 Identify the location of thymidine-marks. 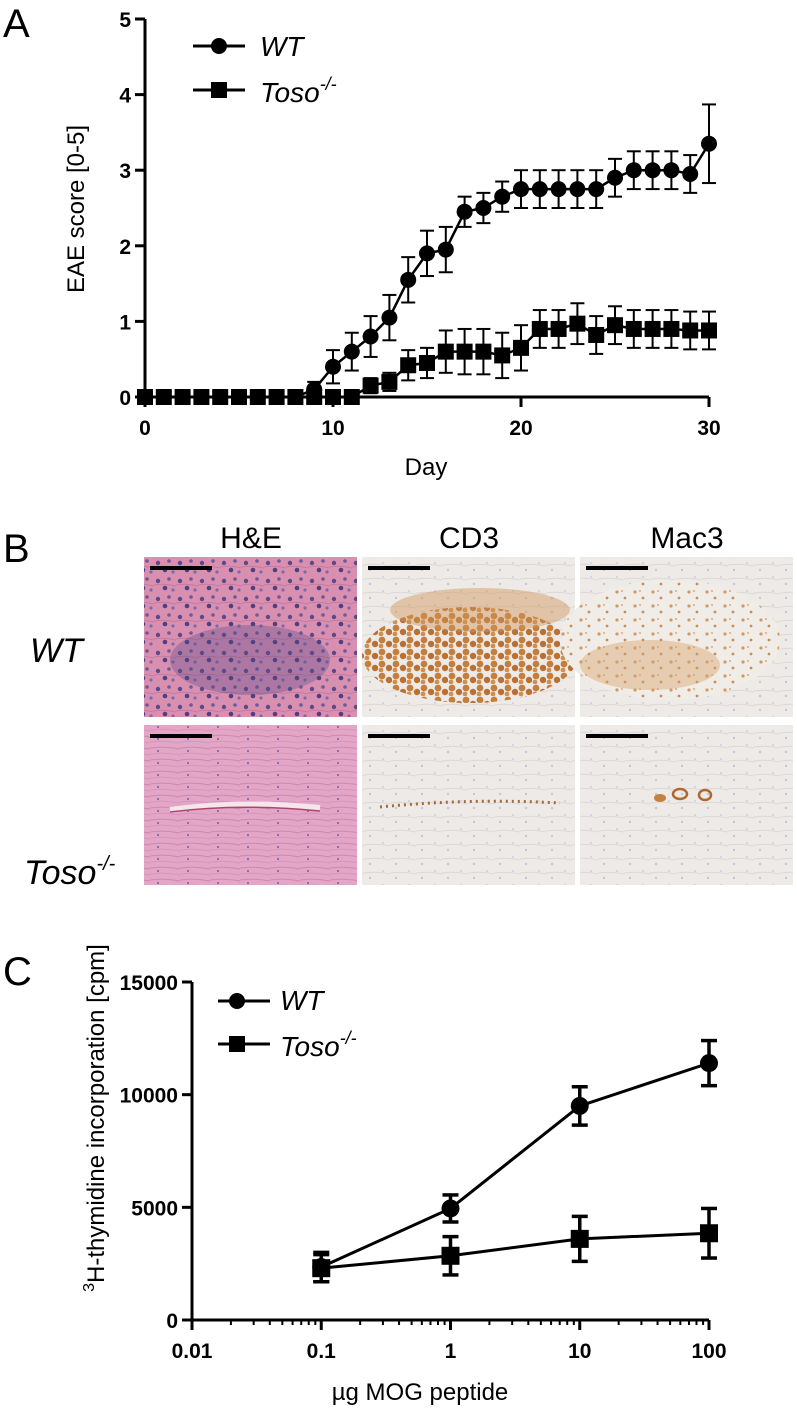
(515, 1161).